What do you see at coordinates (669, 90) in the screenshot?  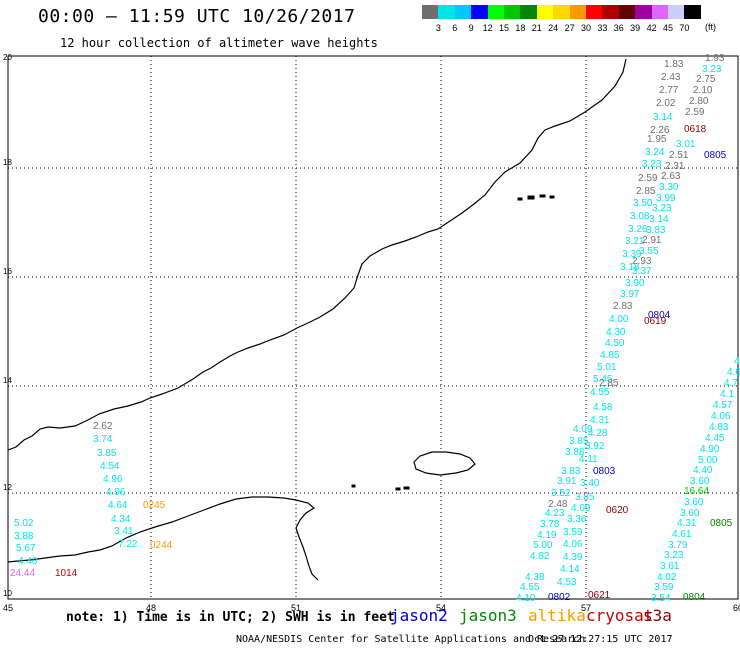 I see `wave-height-label: 2.77` at bounding box center [669, 90].